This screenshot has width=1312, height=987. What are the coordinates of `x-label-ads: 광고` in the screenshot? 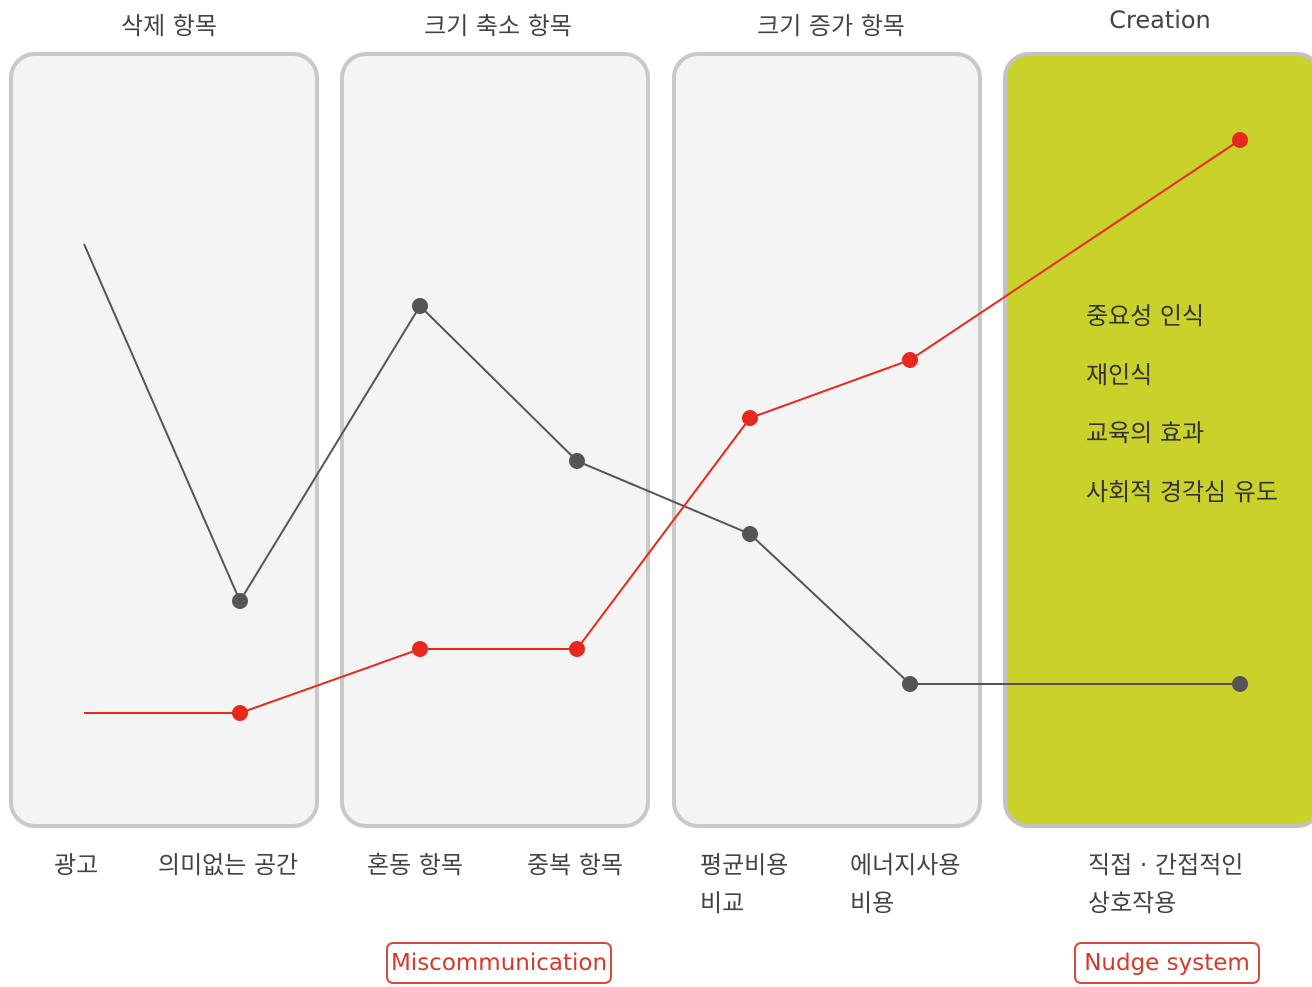 It's located at (76, 865).